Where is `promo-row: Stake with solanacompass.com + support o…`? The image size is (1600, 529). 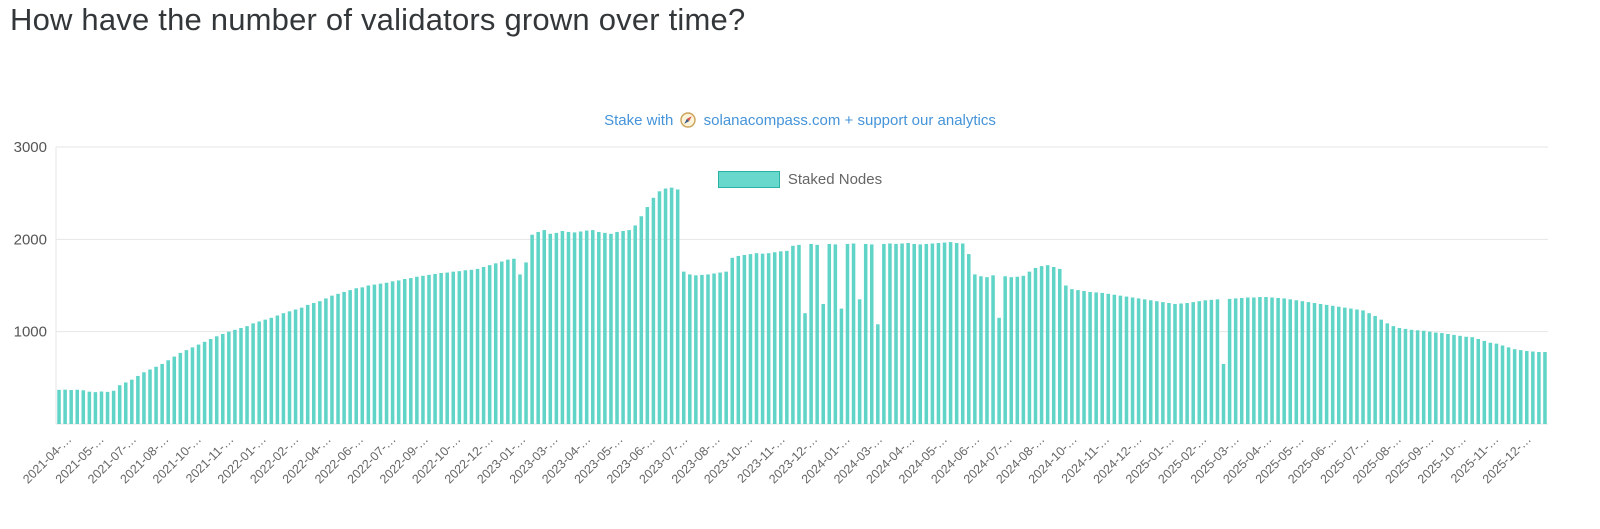
promo-row: Stake with solanacompass.com + support o… is located at coordinates (800, 122).